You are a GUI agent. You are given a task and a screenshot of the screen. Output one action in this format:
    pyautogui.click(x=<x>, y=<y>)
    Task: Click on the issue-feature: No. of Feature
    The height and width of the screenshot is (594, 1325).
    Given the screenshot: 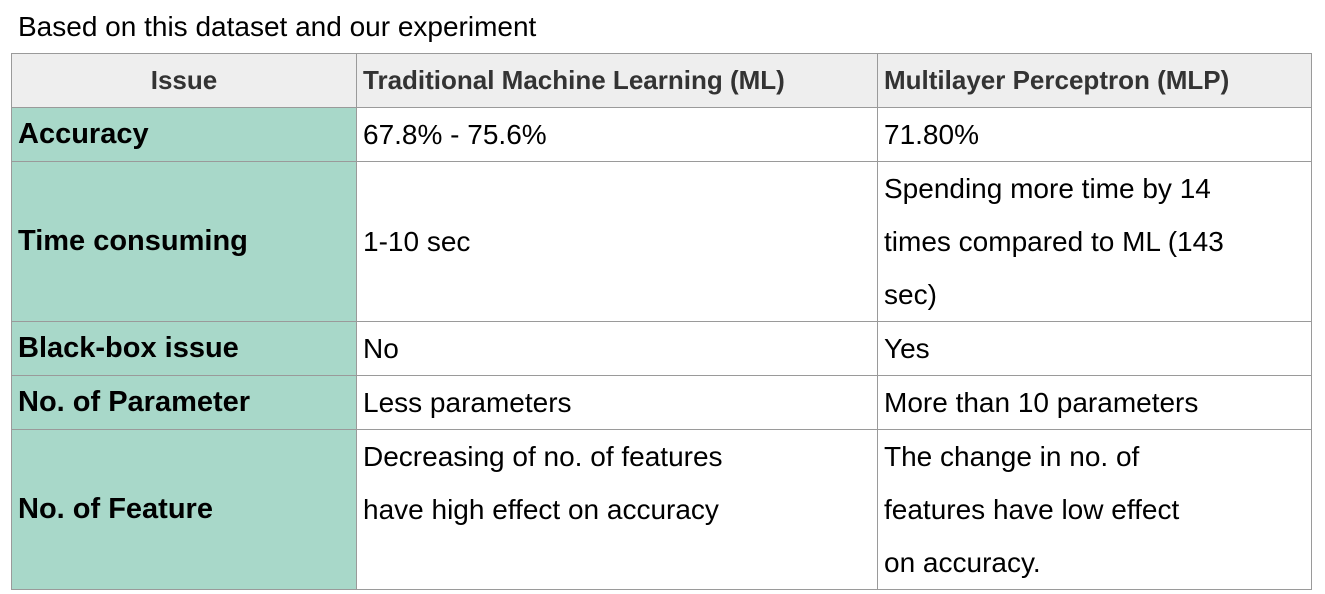 What is the action you would take?
    pyautogui.click(x=184, y=509)
    